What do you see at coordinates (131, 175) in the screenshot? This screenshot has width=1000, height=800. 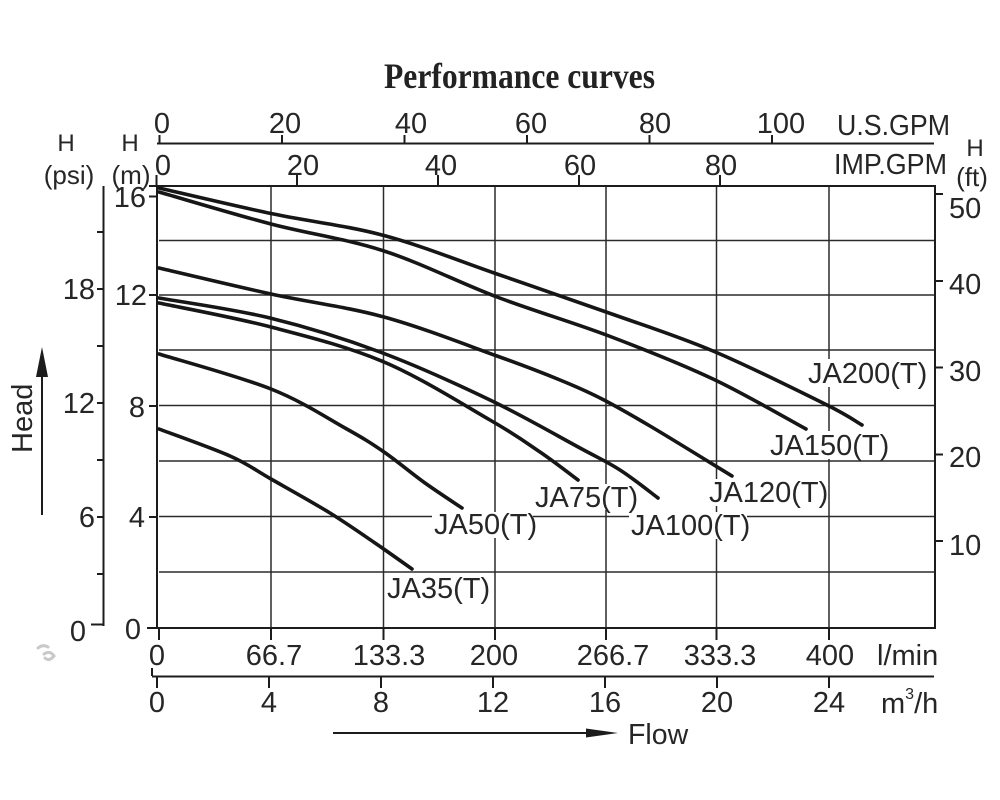 I see `svg-text: (m)` at bounding box center [131, 175].